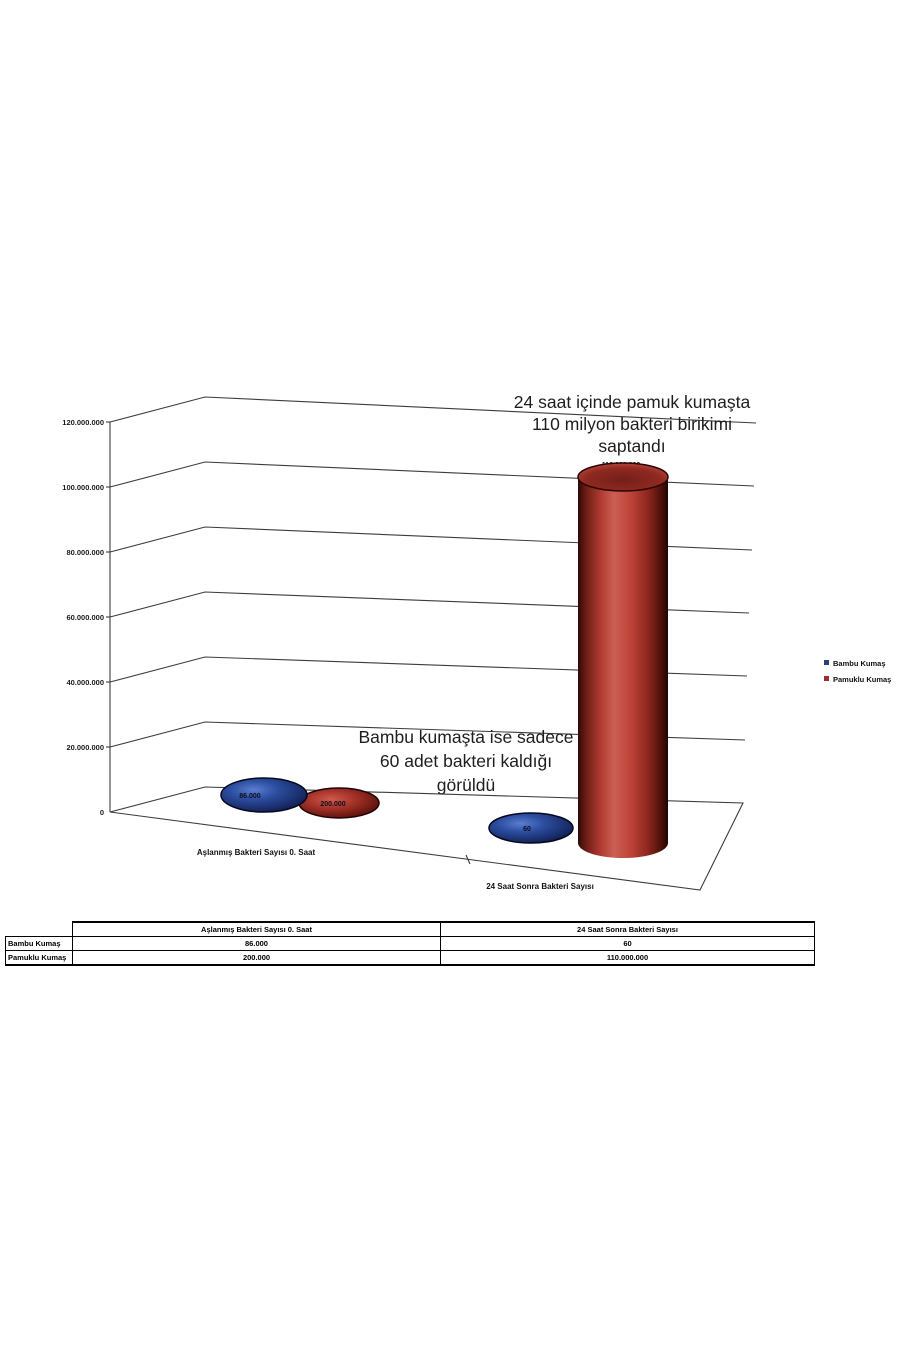  Describe the element at coordinates (102, 812) in the screenshot. I see `y-tick-label: 0` at that location.